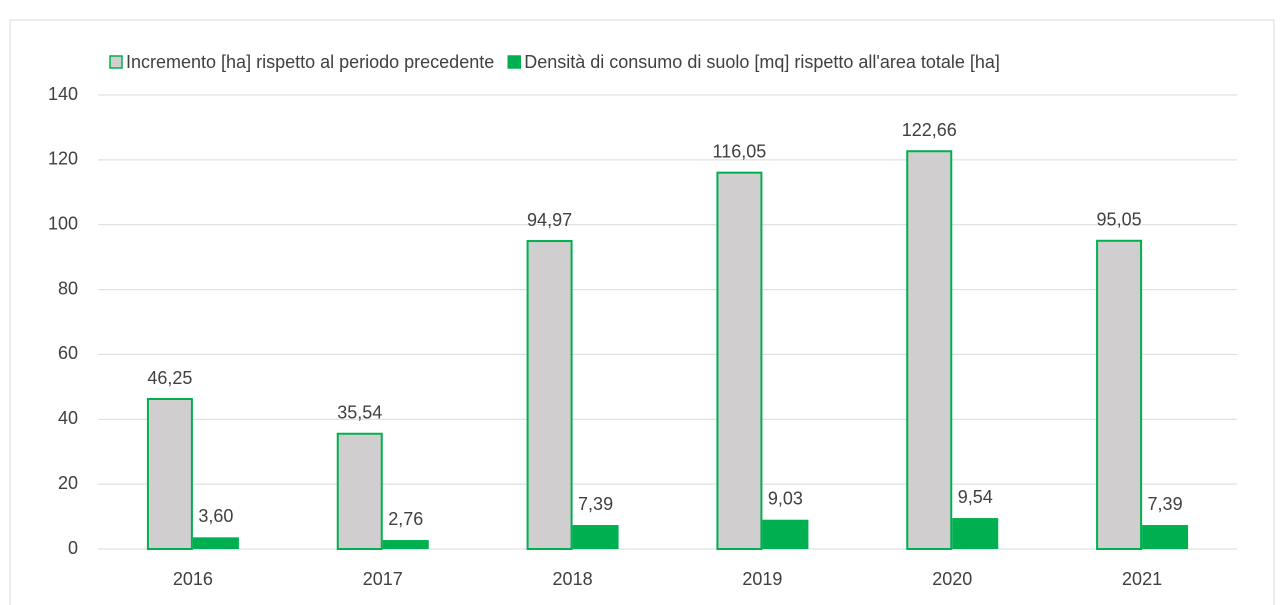 This screenshot has height=605, width=1281. Describe the element at coordinates (359, 412) in the screenshot. I see `data-label: 35,54` at that location.